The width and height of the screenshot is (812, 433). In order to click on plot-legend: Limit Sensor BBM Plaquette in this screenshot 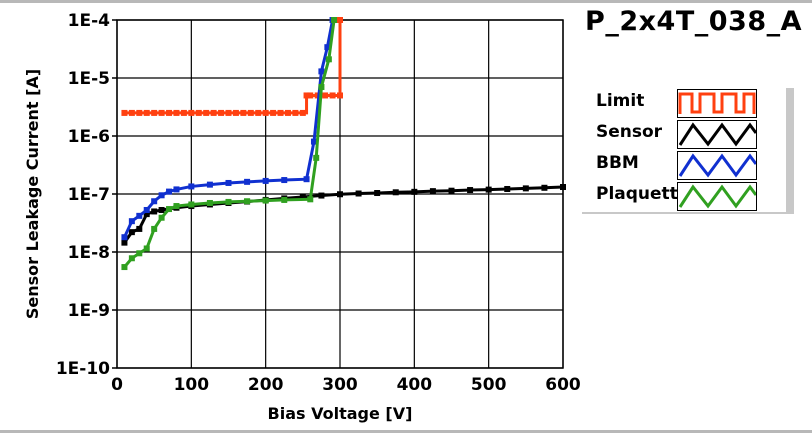, I will do `click(688, 151)`.